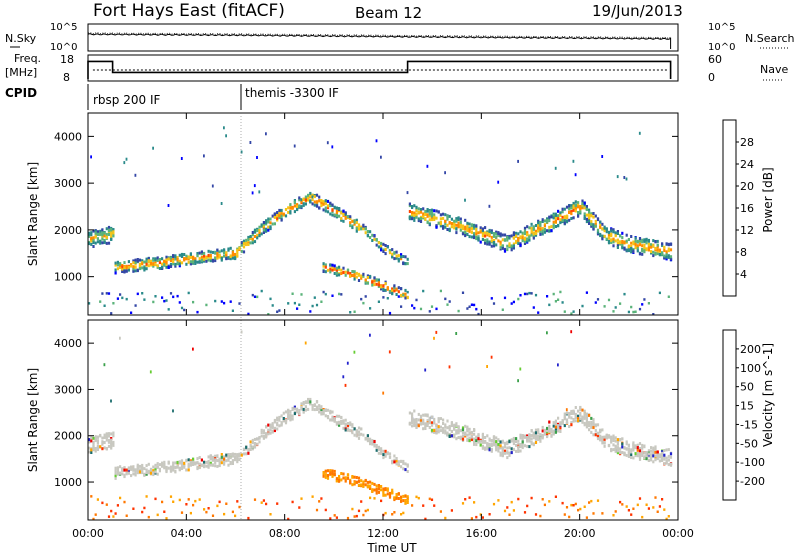 The height and width of the screenshot is (554, 800). Describe the element at coordinates (400, 37) in the screenshot. I see `noise-panel: N.Sky 10^5 10^0 10^5 10^0 N.Search` at that location.